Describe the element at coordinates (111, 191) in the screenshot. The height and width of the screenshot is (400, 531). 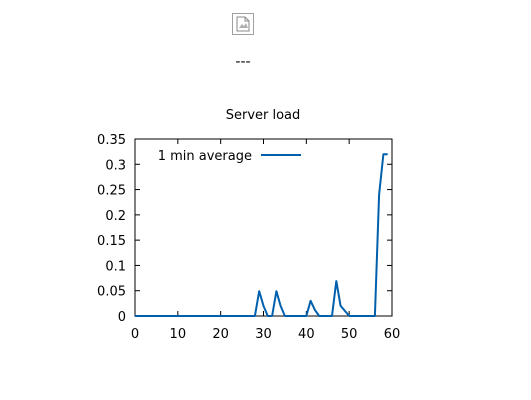
I see `y-tick-label: 0.25` at that location.